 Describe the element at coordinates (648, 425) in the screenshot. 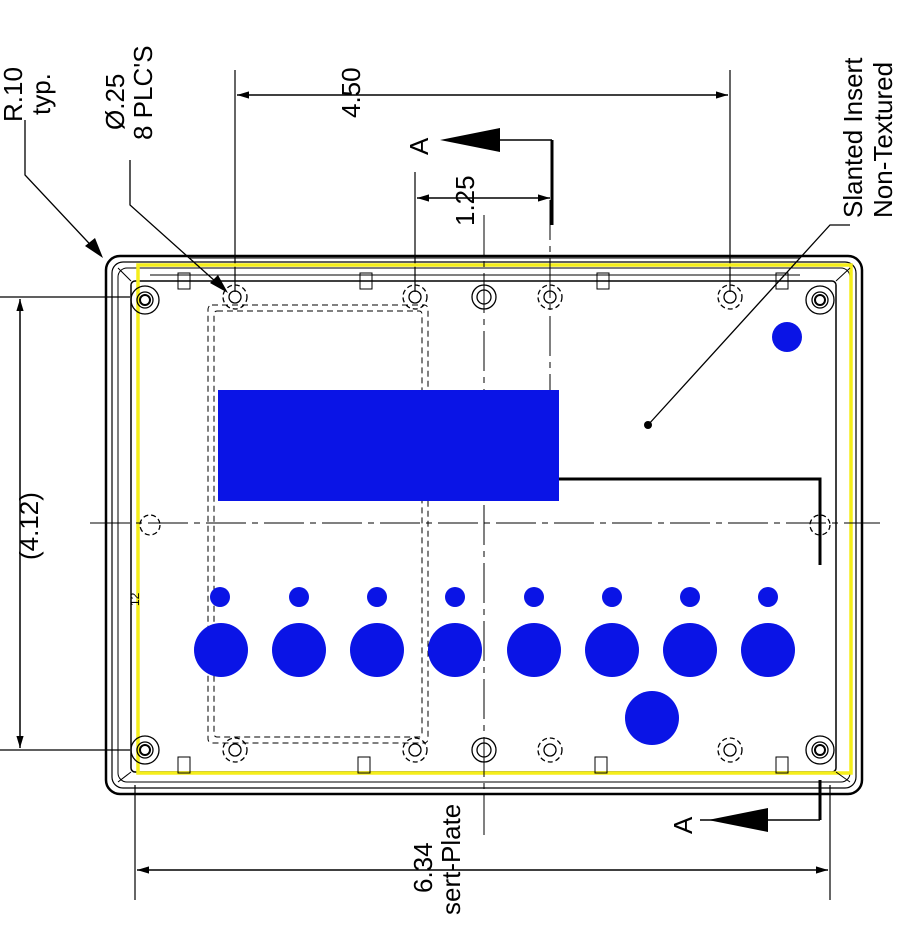

I see `insert-leader-dot` at that location.